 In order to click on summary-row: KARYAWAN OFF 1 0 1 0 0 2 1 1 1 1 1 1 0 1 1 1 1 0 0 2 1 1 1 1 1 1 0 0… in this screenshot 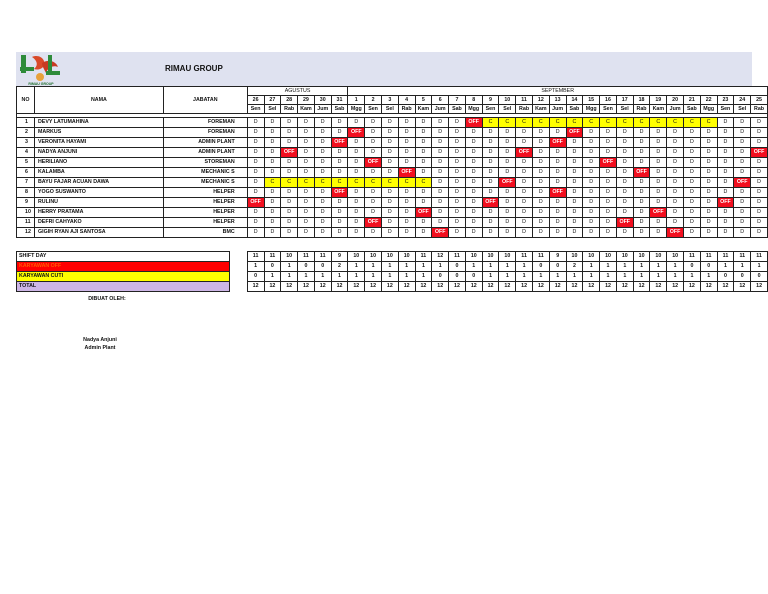, I will do `click(392, 266)`.